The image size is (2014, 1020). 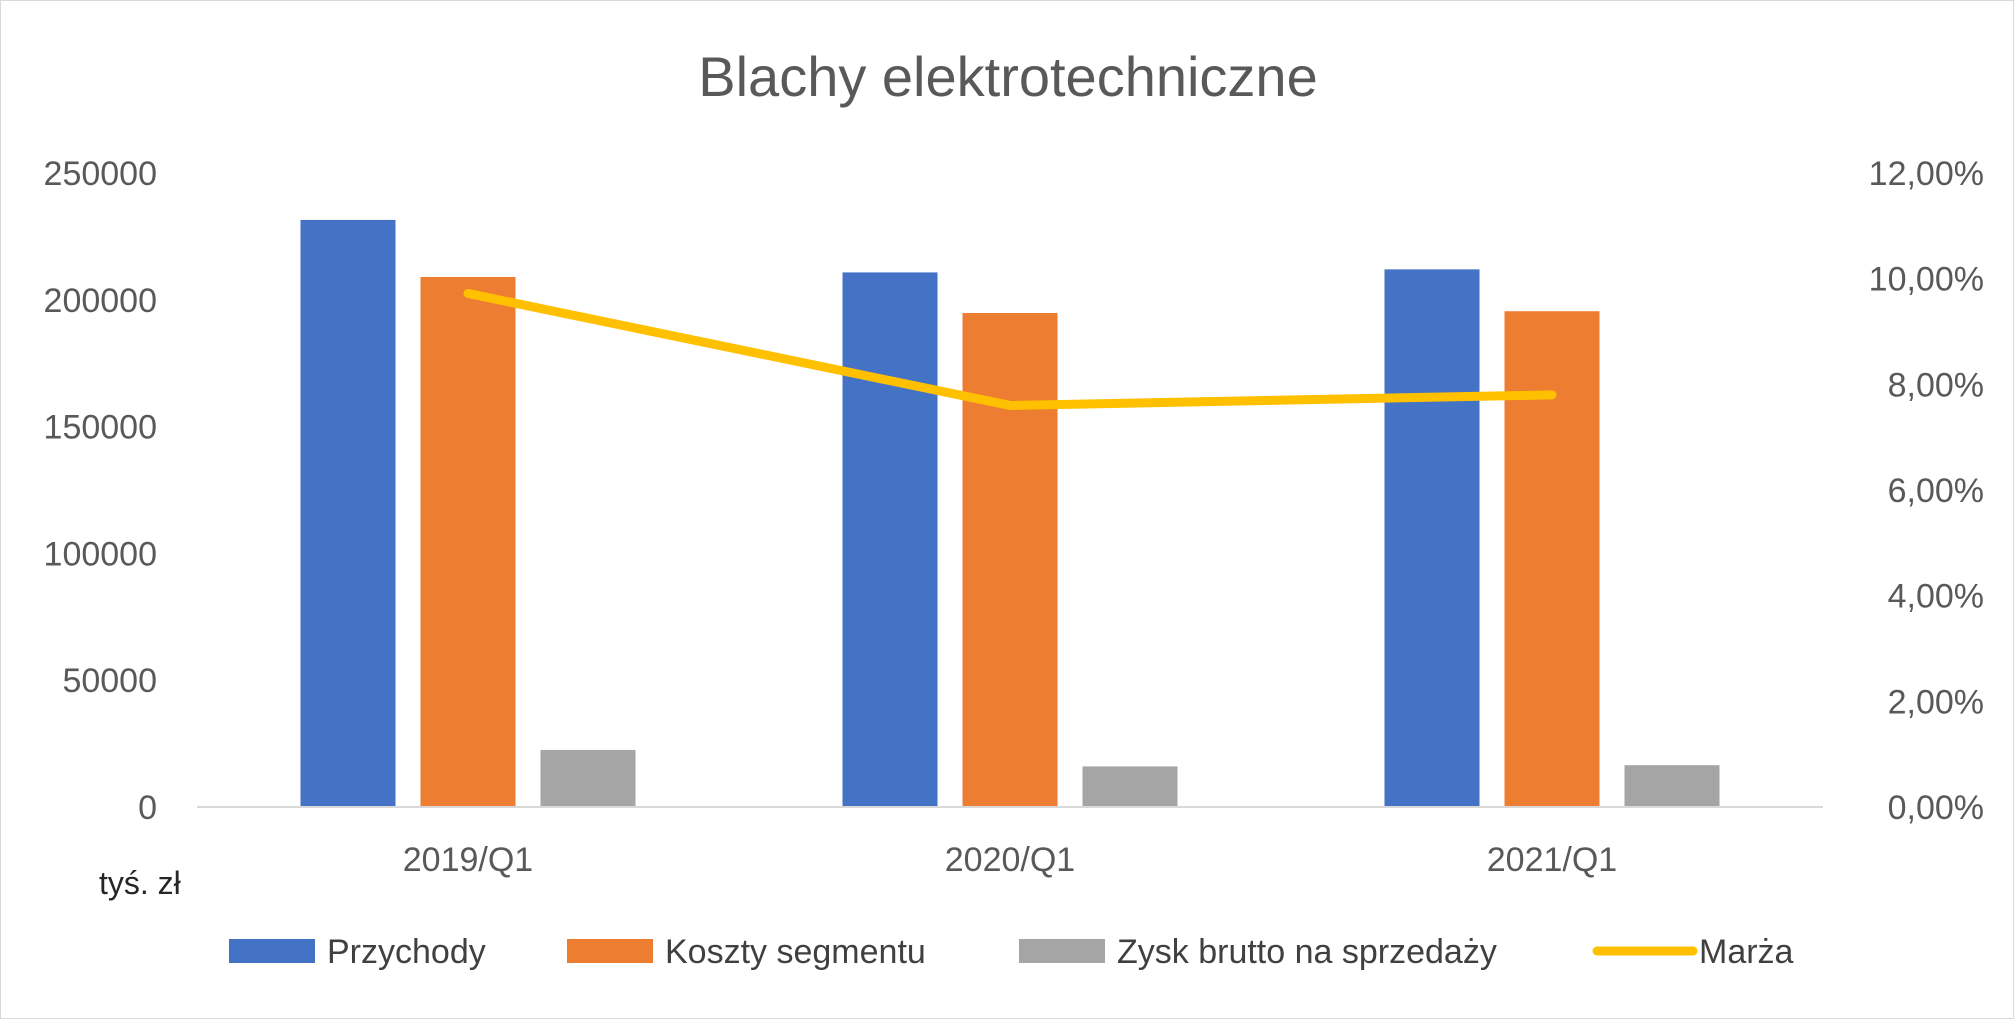 I want to click on chart-title: Blachy elektrotechniczne, so click(x=1007, y=76).